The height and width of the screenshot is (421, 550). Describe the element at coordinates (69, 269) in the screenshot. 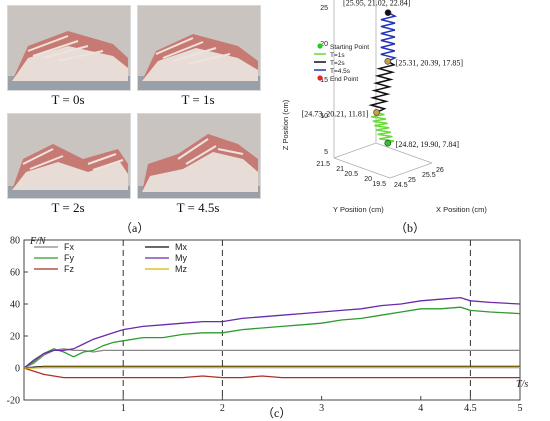

I see `legend-label: Fz` at that location.